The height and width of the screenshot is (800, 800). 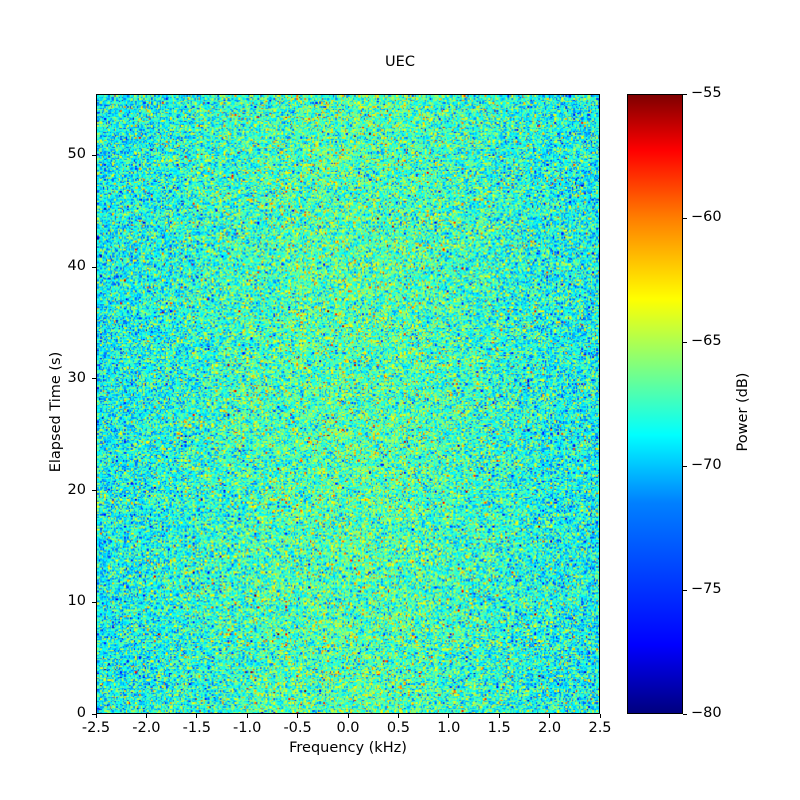 I want to click on x-tick-label: 1.0, so click(x=449, y=728).